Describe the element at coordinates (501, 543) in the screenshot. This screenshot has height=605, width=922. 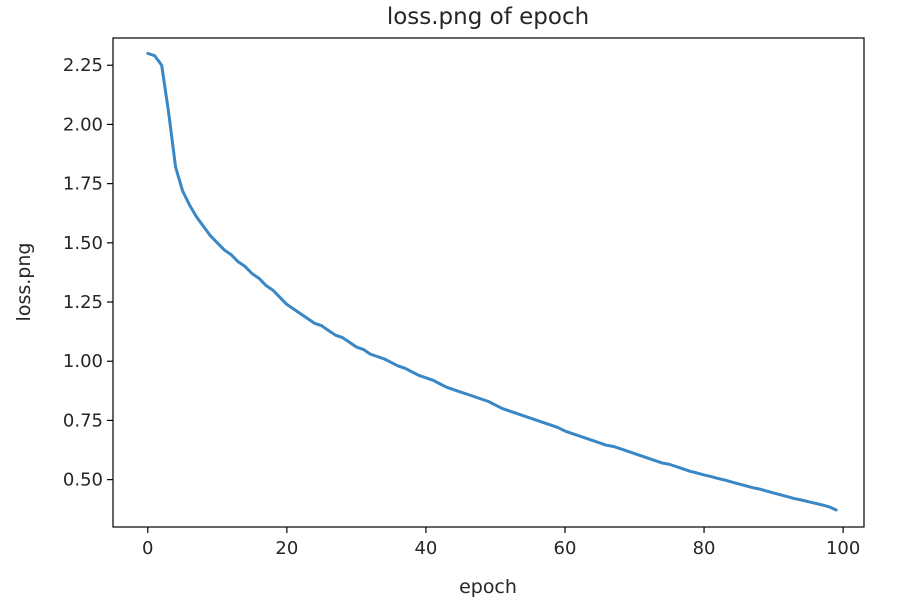
I see `x-axis-ticks: 0 20 40 60 80 100` at that location.